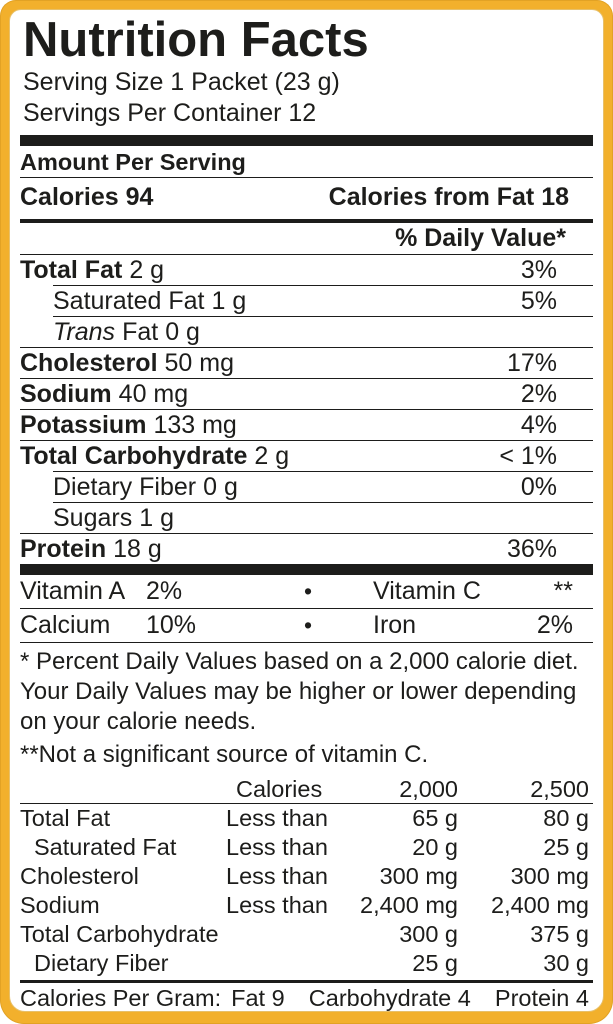 The image size is (613, 1024). I want to click on reference-row-dietary-fiber: Dietary Fiber 25 g 30 g, so click(306, 963).